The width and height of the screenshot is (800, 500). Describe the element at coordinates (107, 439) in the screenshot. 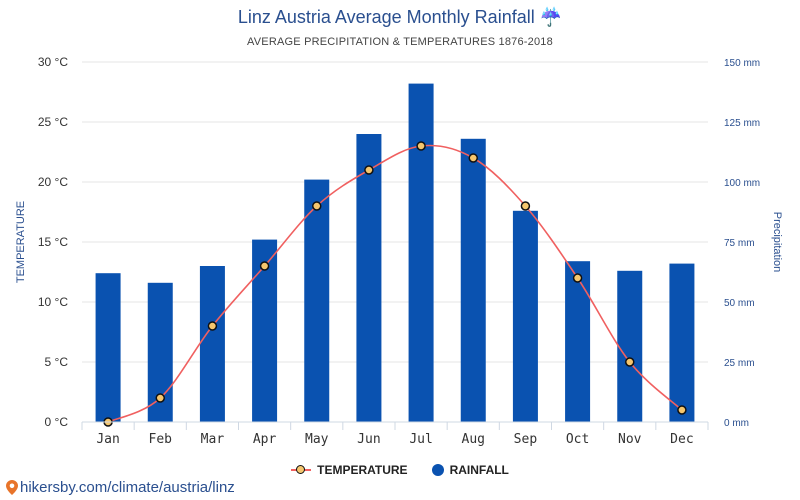

I see `x-tick-label: Jan` at that location.